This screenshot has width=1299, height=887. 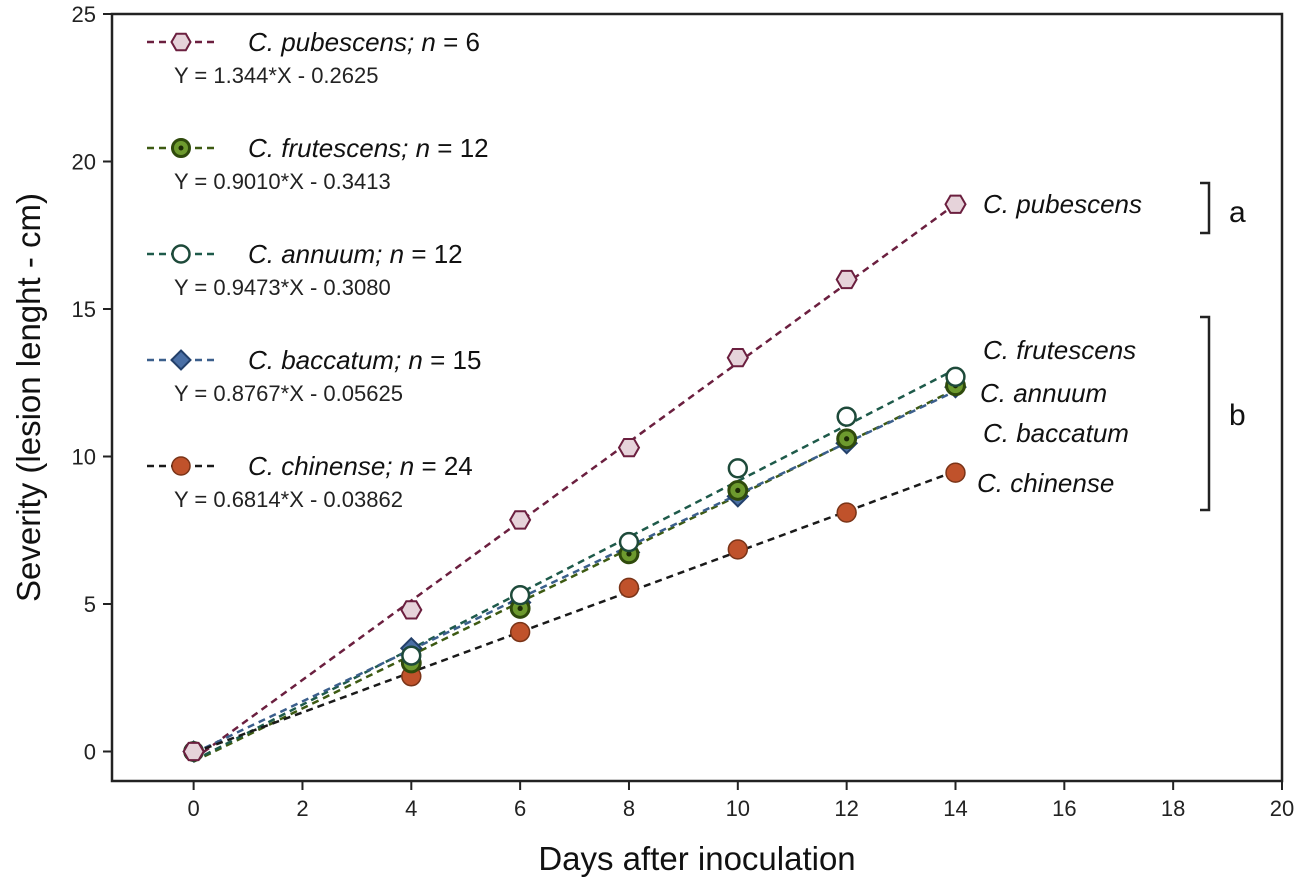 What do you see at coordinates (1223, 208) in the screenshot?
I see `group-bracket-a: a` at bounding box center [1223, 208].